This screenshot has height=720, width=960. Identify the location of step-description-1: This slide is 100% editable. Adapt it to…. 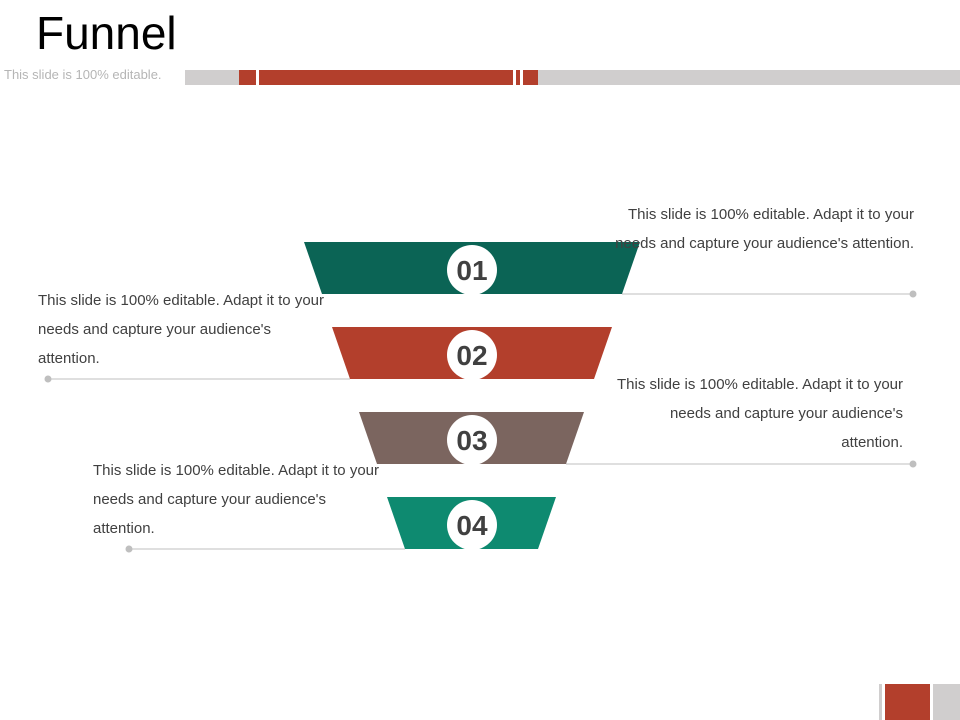
(764, 229).